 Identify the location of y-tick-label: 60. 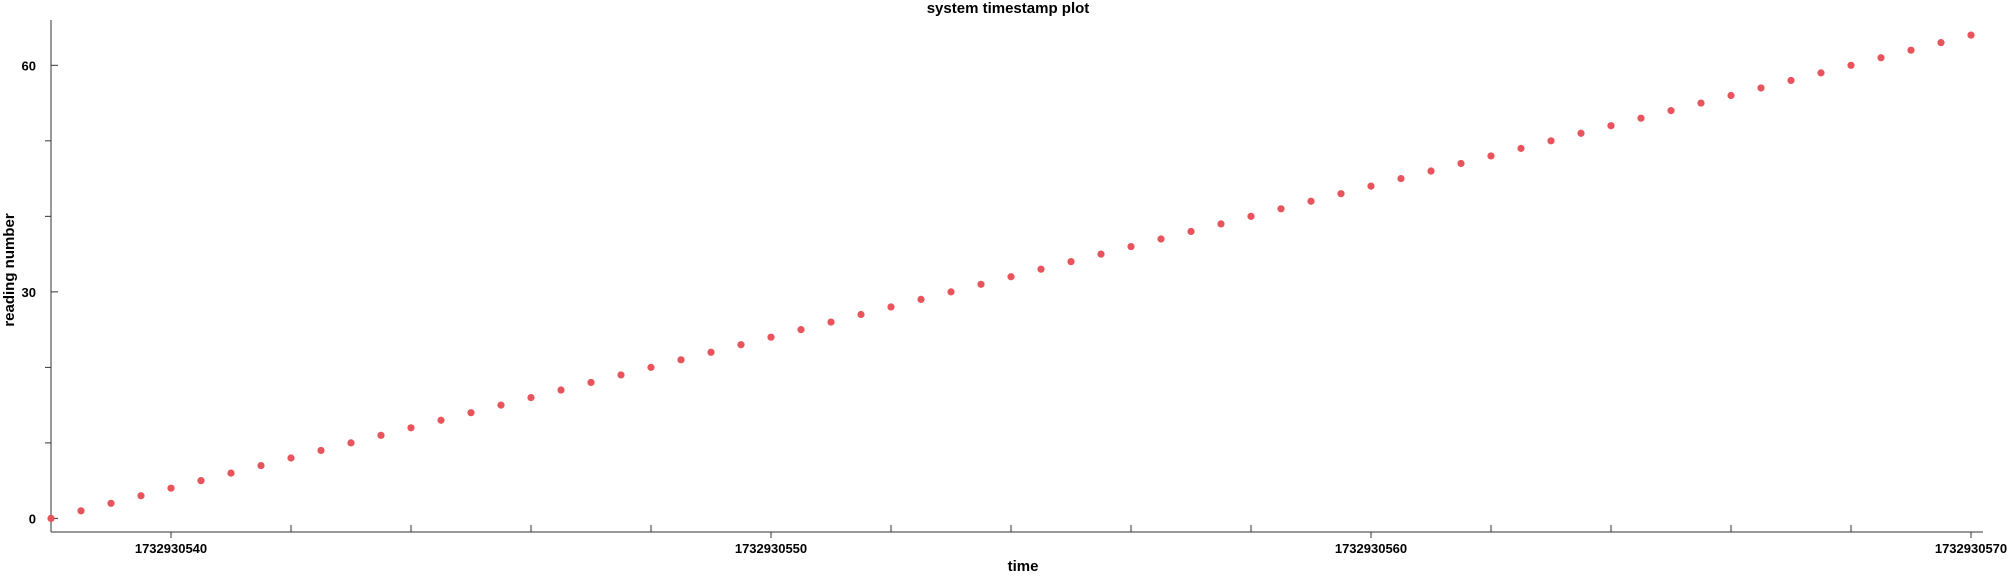
(29, 65).